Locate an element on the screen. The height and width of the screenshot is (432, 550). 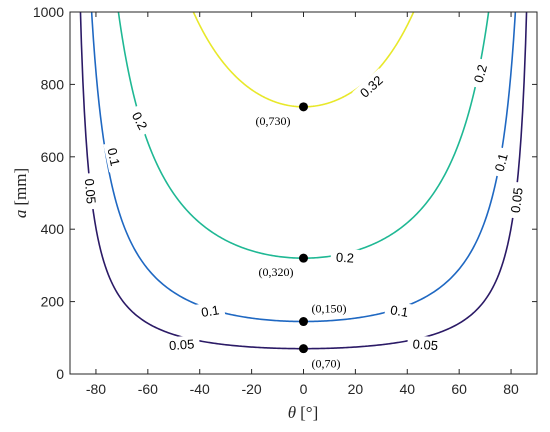
y-tick-label: 1000 is located at coordinates (48, 12).